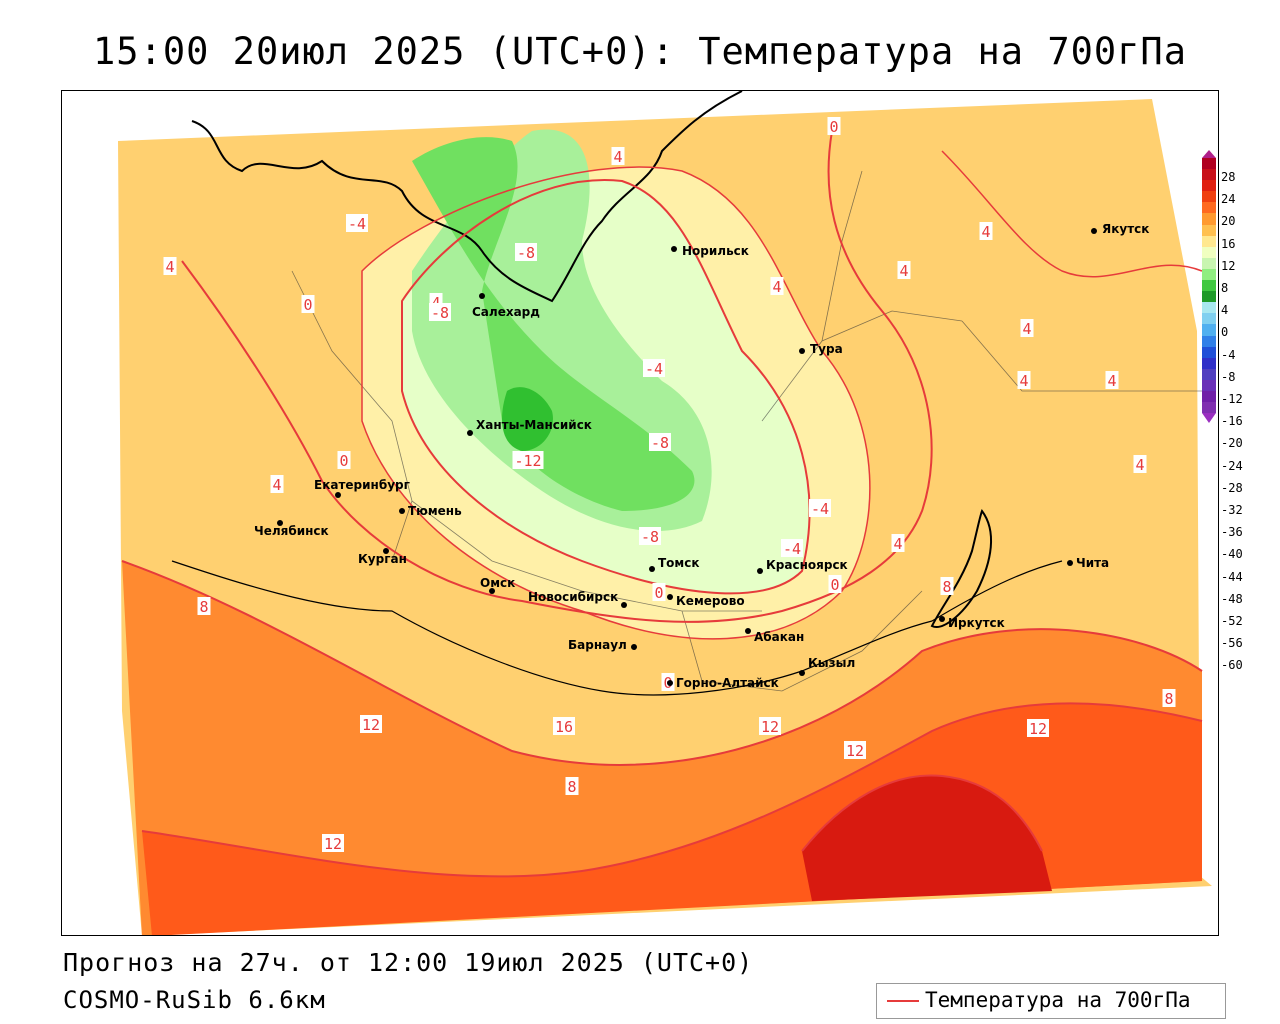  Describe the element at coordinates (1232, 598) in the screenshot. I see `colorbar-tick-label: -48` at that location.